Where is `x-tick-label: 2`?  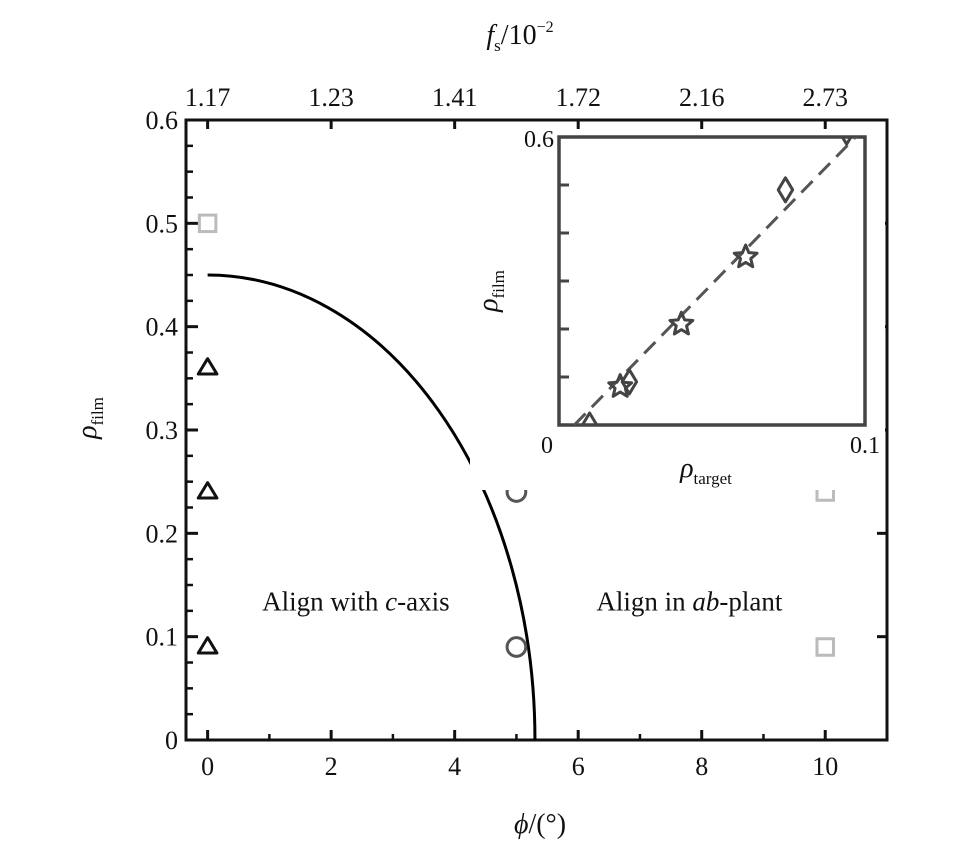
x-tick-label: 2 is located at coordinates (331, 766).